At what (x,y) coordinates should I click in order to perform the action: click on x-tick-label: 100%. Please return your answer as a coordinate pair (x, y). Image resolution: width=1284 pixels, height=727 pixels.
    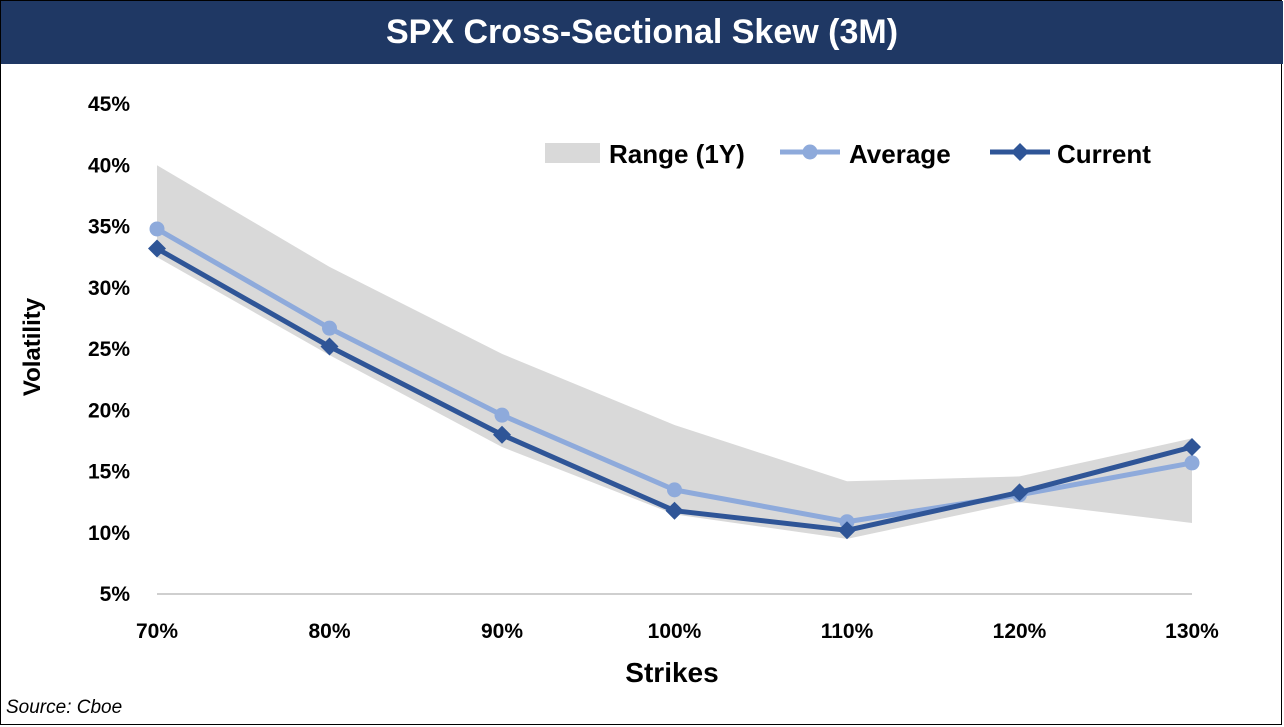
    Looking at the image, I should click on (675, 631).